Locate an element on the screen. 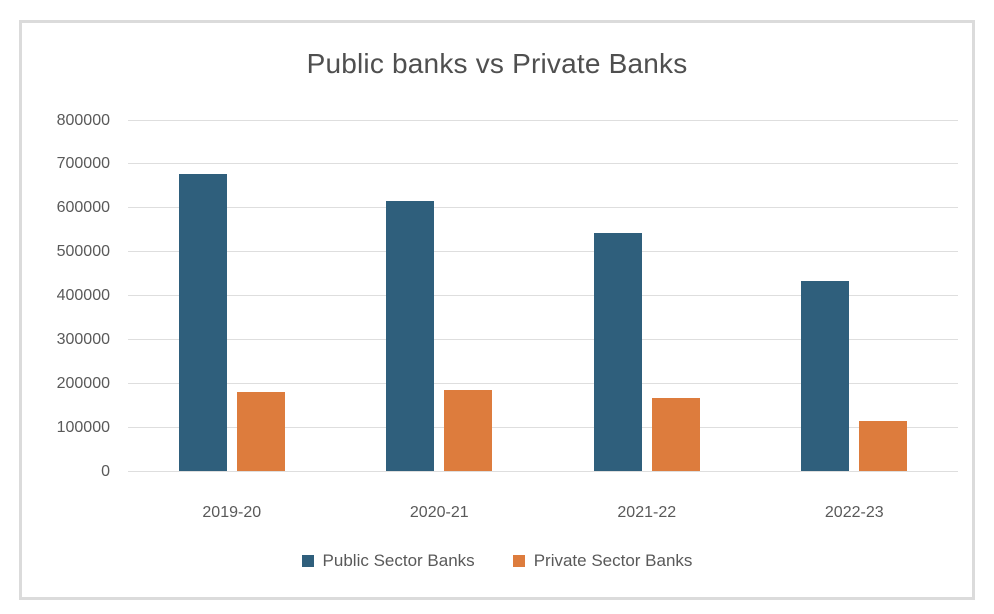 The height and width of the screenshot is (614, 994). legend-label-public: Public Sector Banks is located at coordinates (398, 560).